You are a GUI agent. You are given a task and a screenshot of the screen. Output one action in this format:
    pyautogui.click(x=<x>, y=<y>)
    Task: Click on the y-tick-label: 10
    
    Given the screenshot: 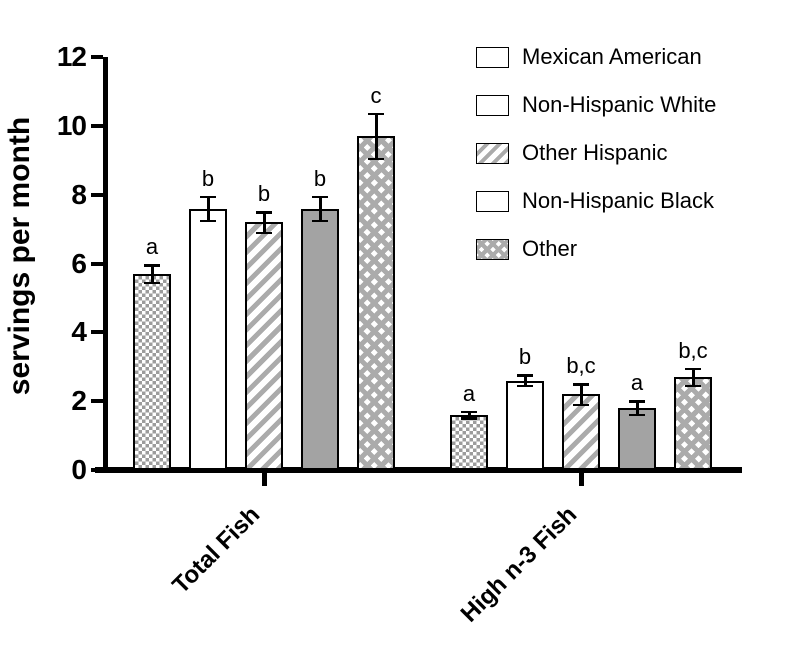 What is the action you would take?
    pyautogui.click(x=71, y=125)
    